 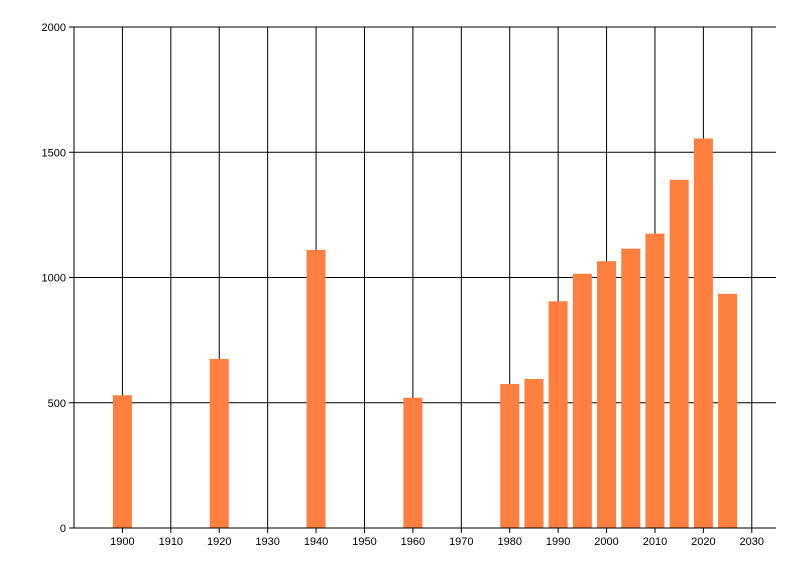 I want to click on x-tick-label: 1950, so click(x=364, y=542).